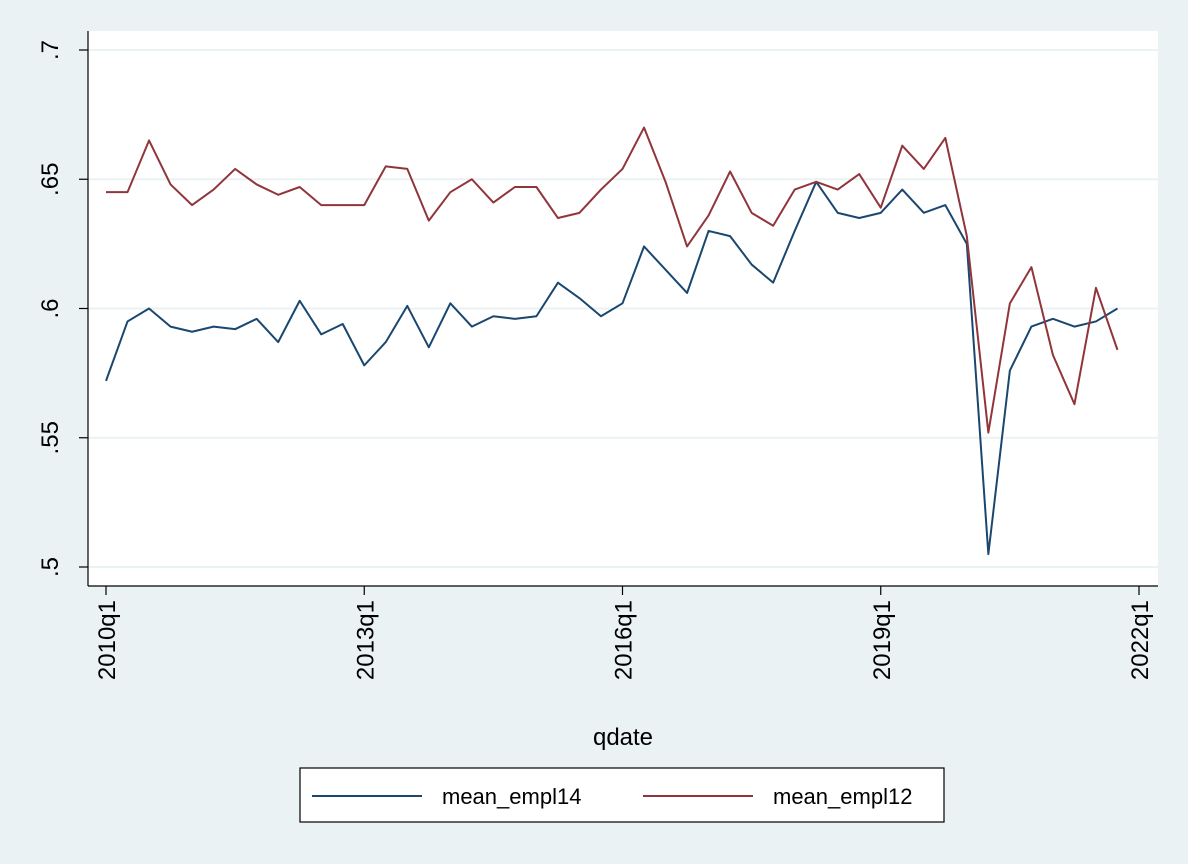  I want to click on x-tick-label-2: 2016q1, so click(624, 640).